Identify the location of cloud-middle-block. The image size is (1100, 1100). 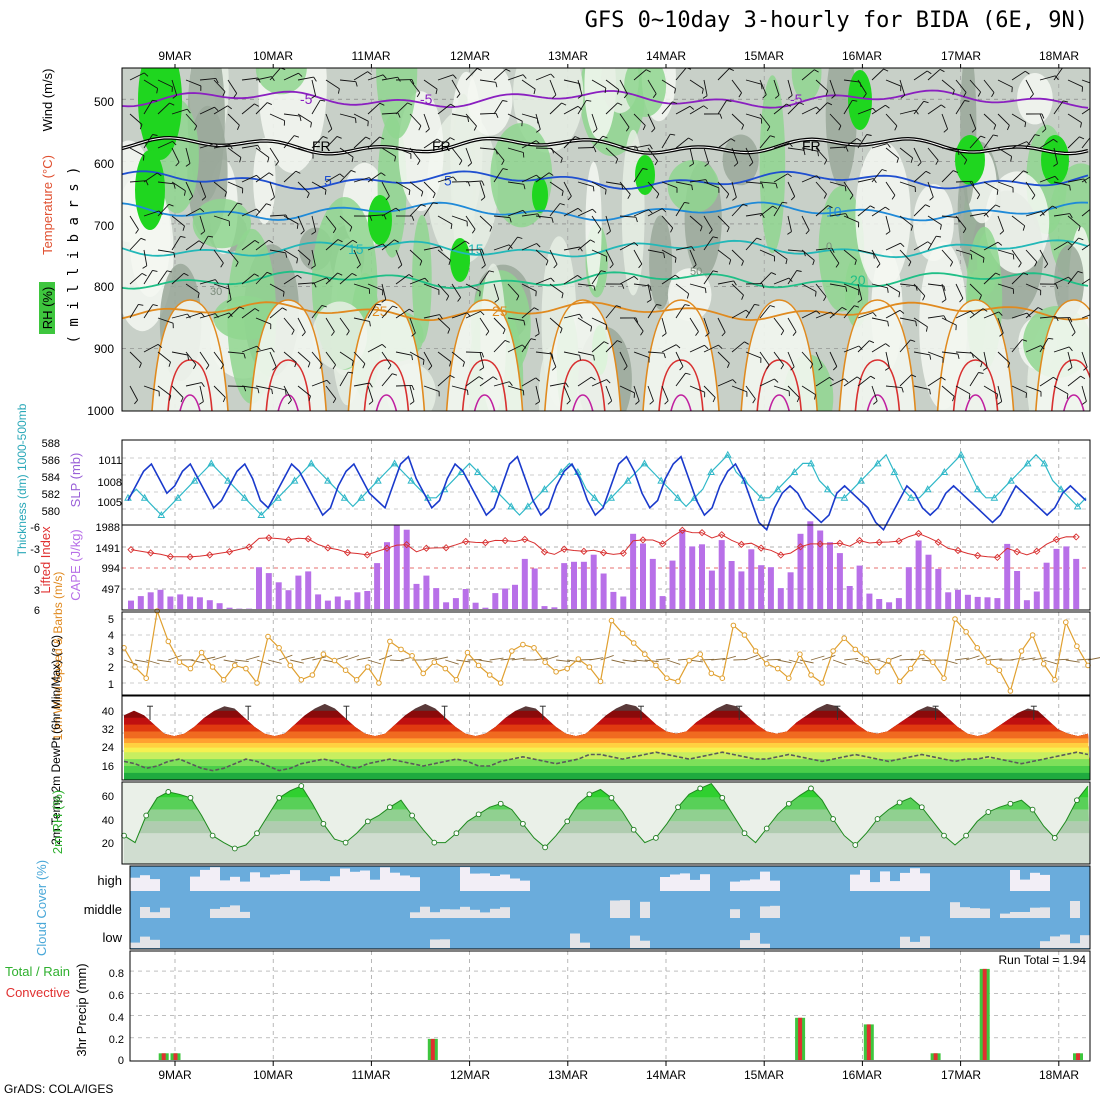
(735, 913).